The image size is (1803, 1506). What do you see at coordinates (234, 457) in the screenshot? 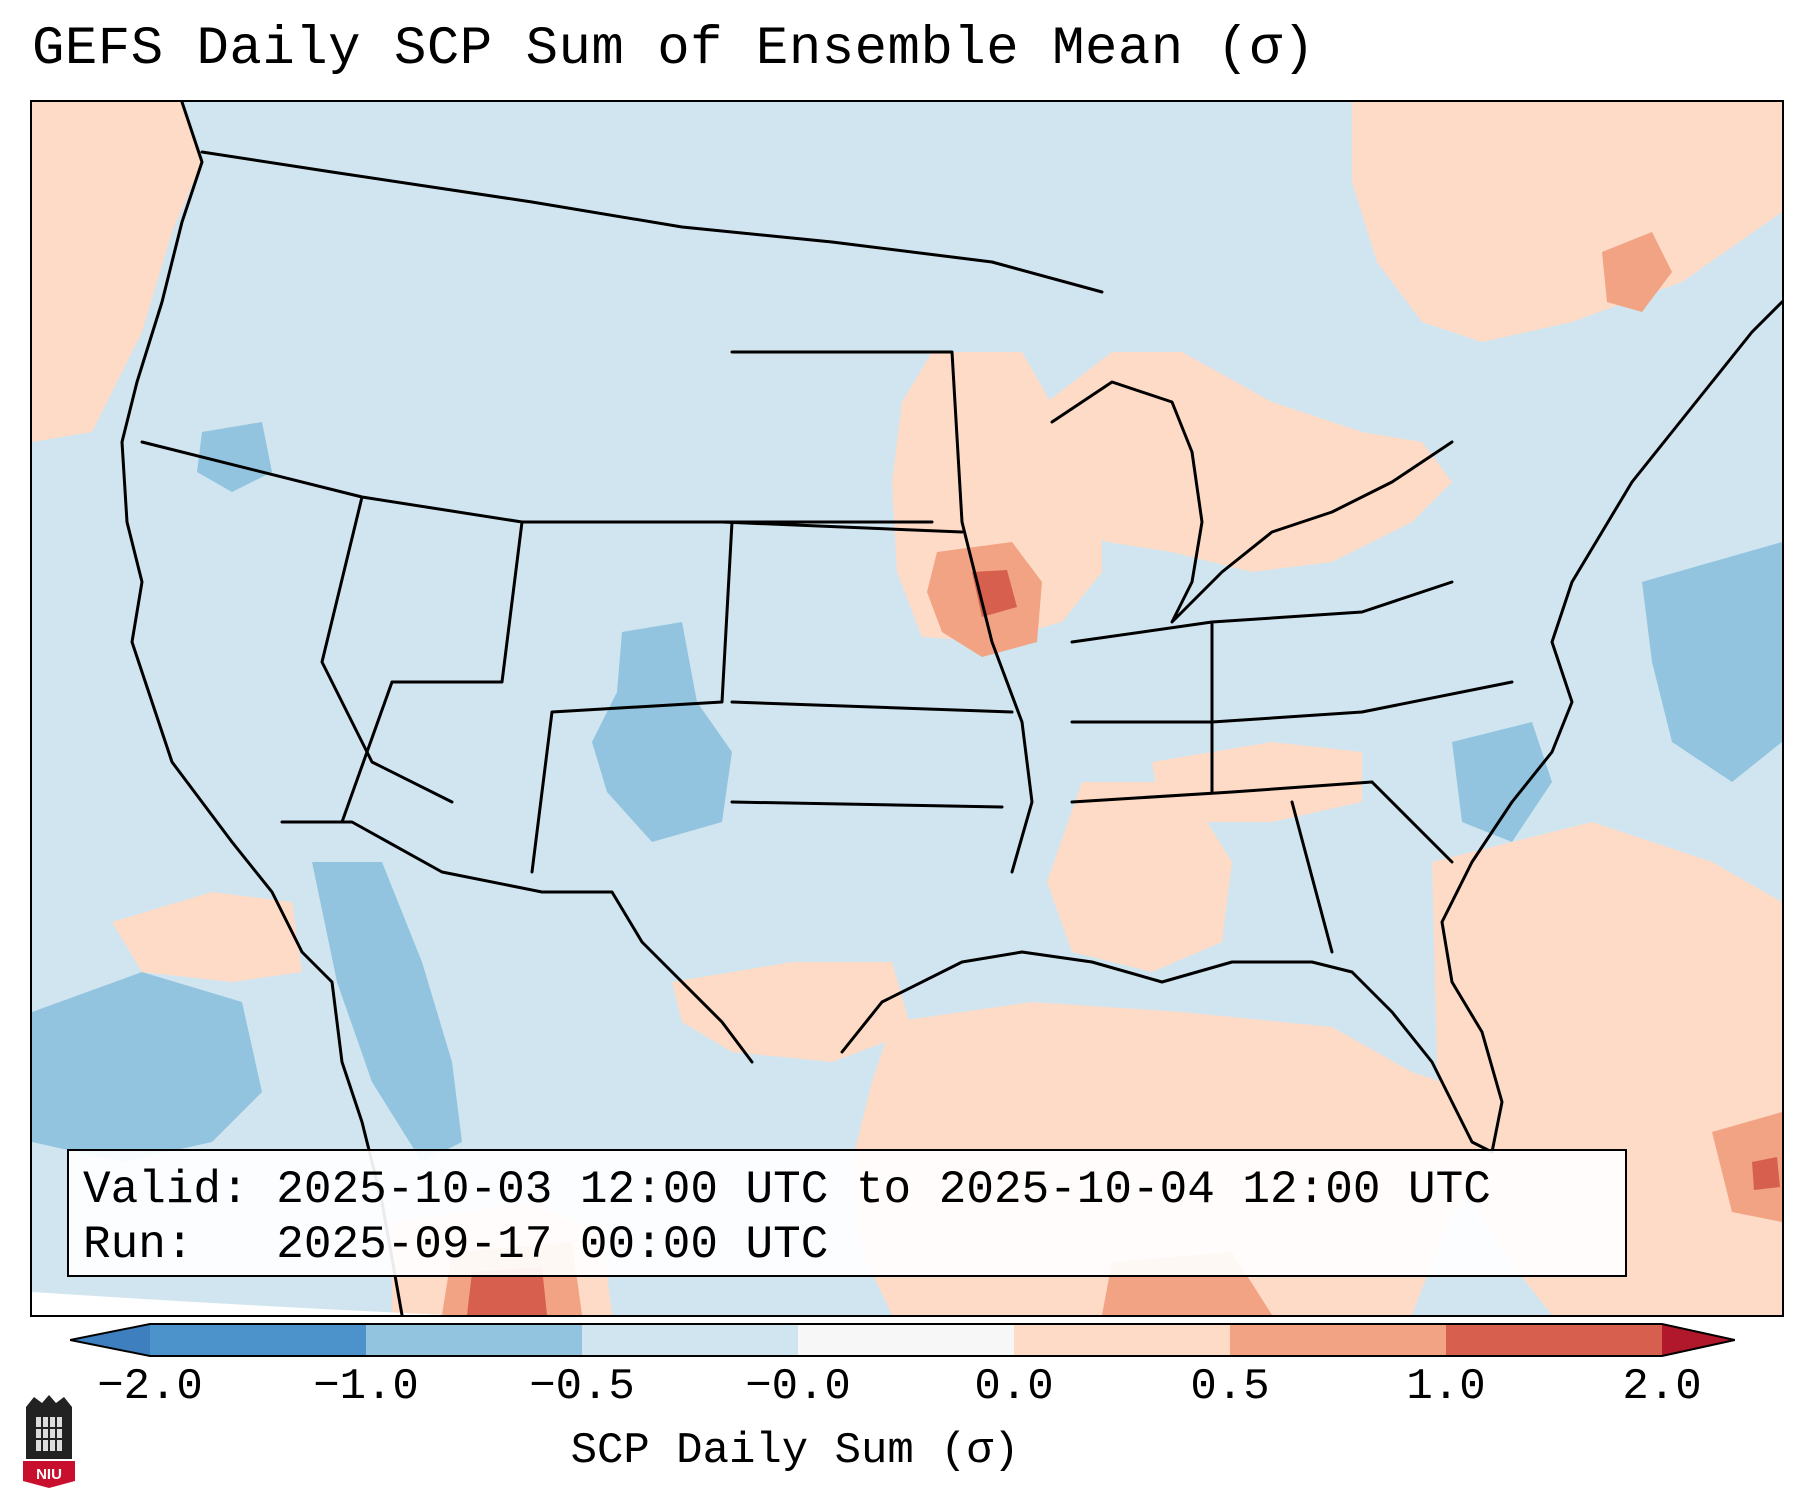
I see `region-oregon` at bounding box center [234, 457].